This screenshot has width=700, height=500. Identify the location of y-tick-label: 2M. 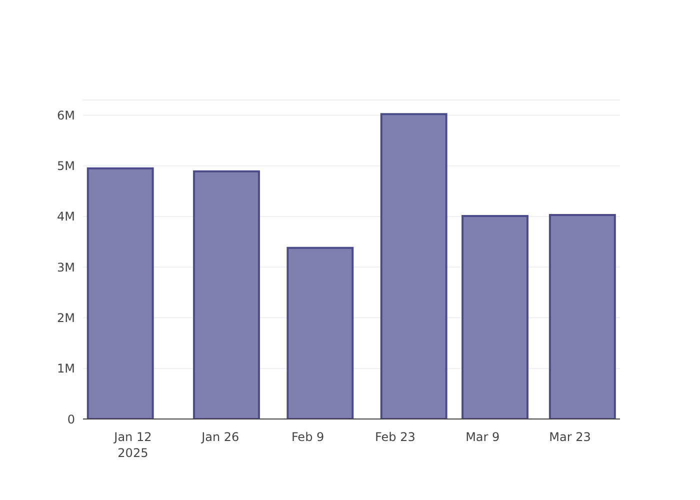
(66, 317).